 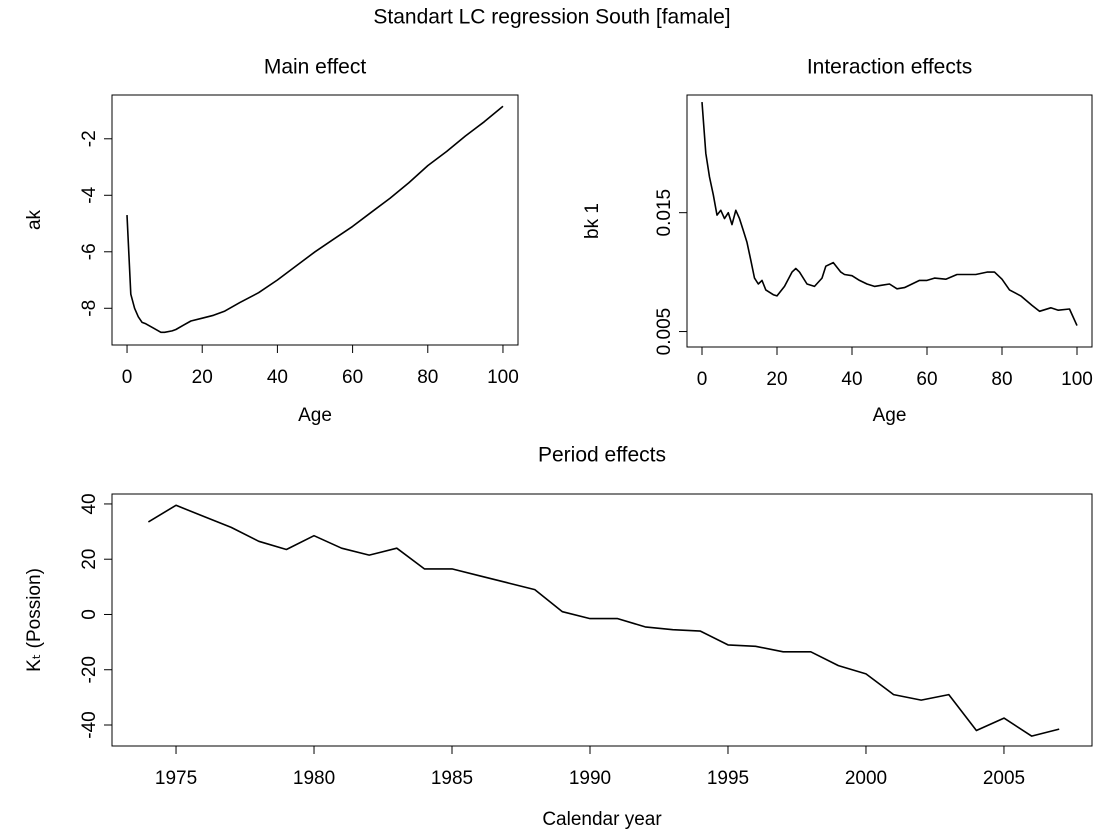 I want to click on y-tick-label: -20, so click(x=89, y=669).